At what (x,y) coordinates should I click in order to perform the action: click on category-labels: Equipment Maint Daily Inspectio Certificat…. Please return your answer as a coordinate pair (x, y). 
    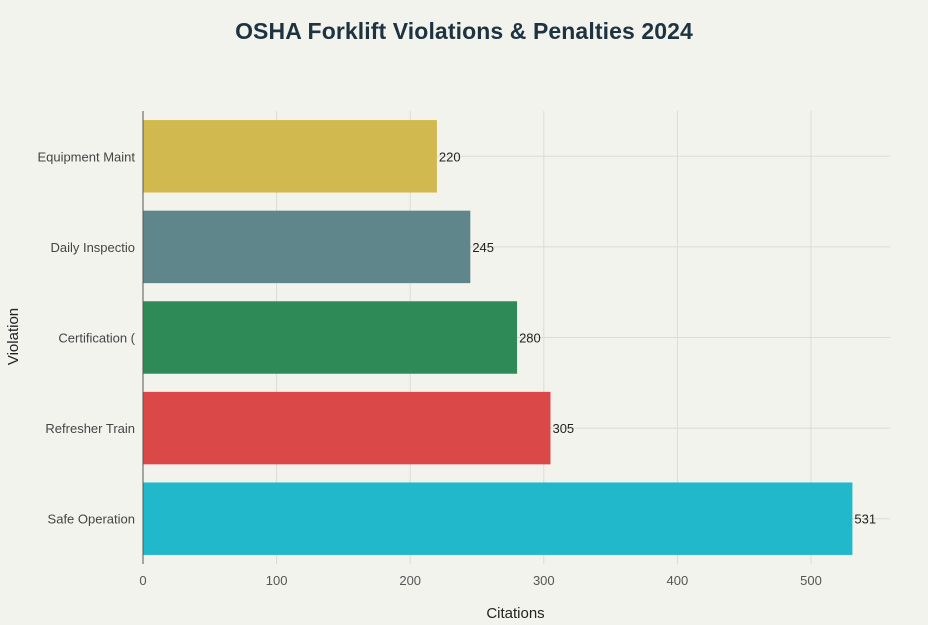
    Looking at the image, I should click on (86, 337).